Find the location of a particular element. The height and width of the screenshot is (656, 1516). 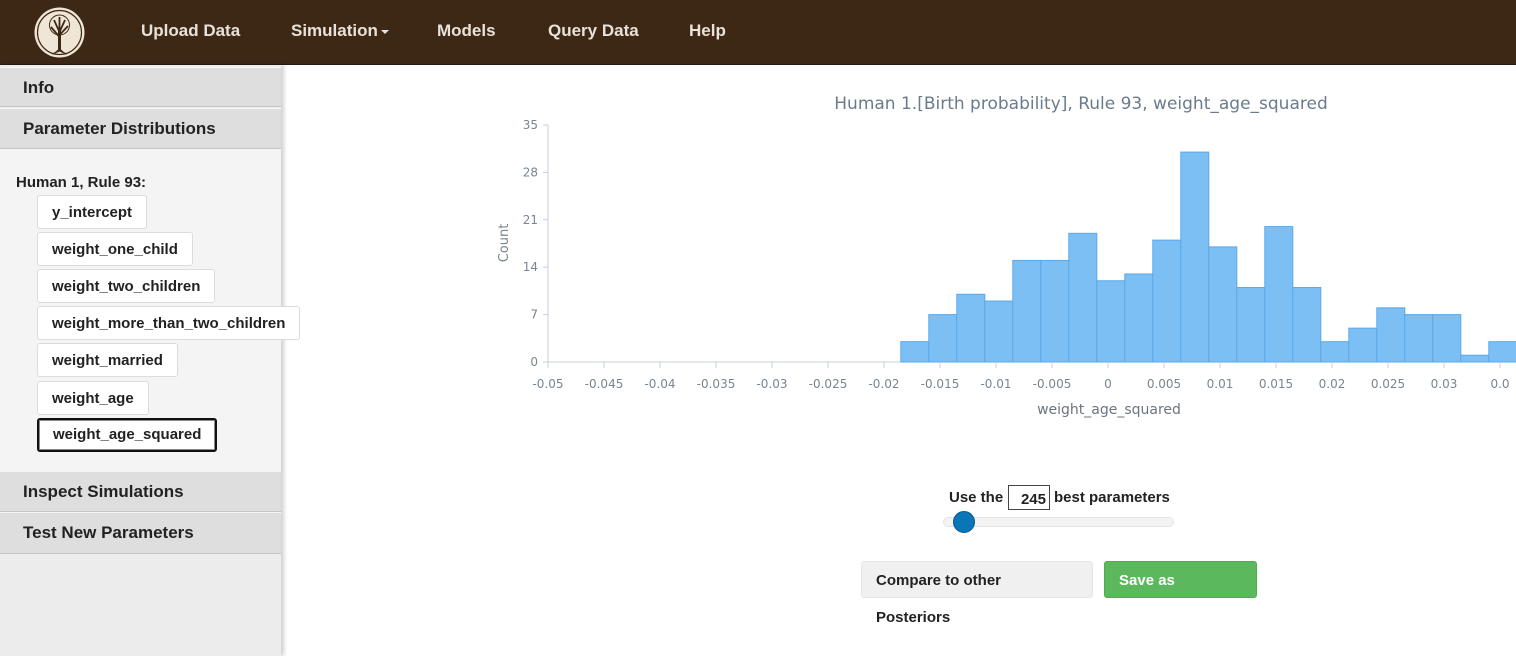

y-tick-label: 14 is located at coordinates (530, 267).